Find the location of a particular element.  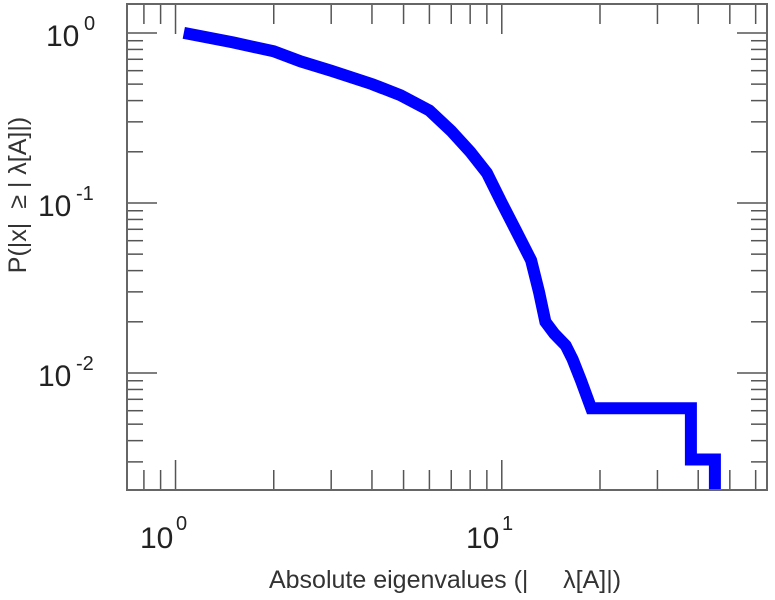

y-axis-title: P(|x| ≥ | λ[A]|) is located at coordinates (18, 195).